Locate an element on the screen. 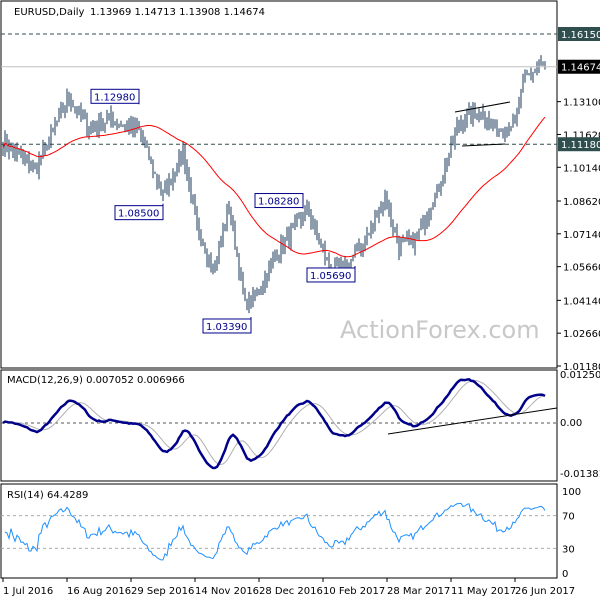 The image size is (600, 600). date-label: 11 May 2017 is located at coordinates (483, 591).